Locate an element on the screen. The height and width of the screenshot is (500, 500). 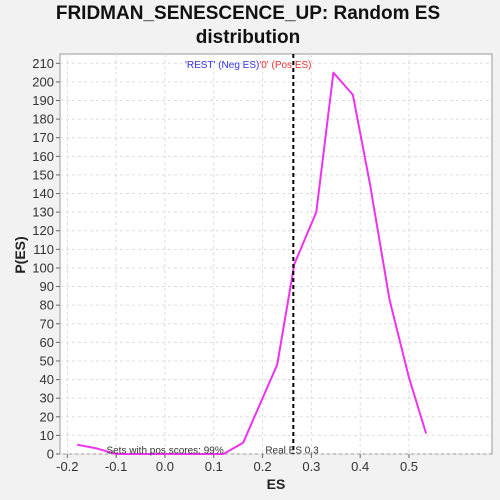
y-tick-label: 10 is located at coordinates (47, 435).